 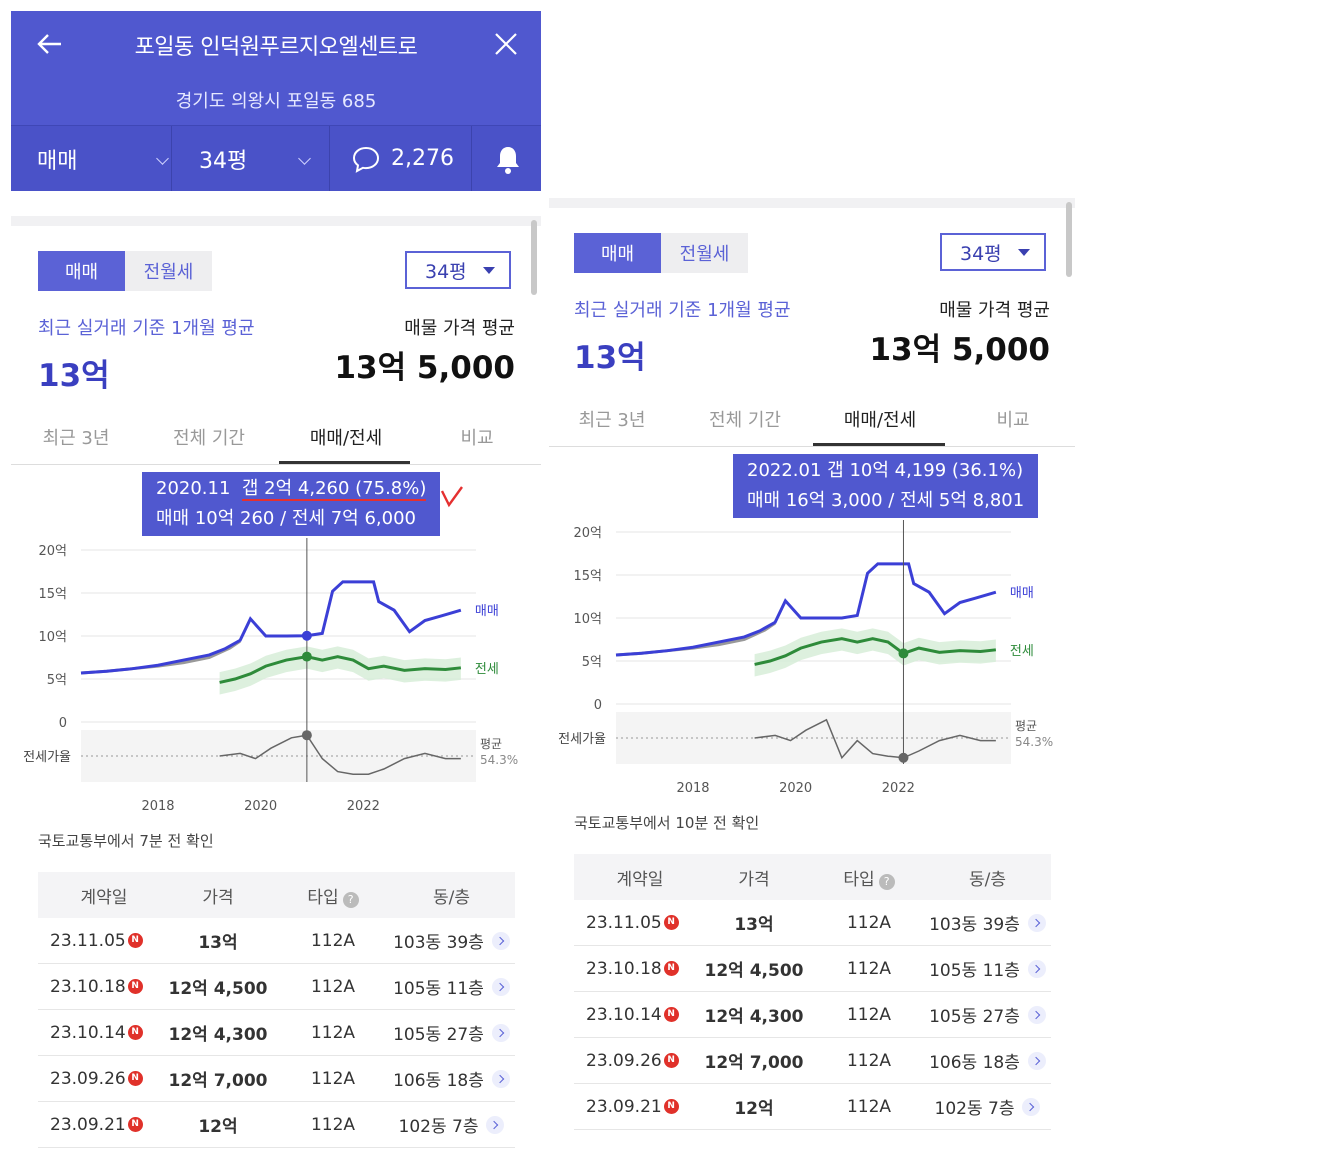 I want to click on ratio-cursor-point, so click(x=306, y=735).